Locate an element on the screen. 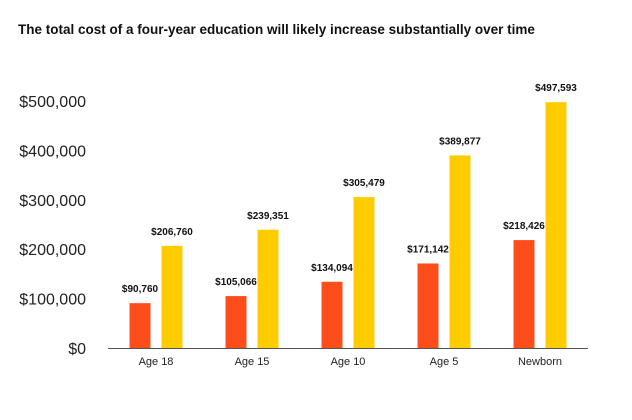 This screenshot has height=420, width=632. x-axis: Age 18 Age 15 Age 10 Age 5 Newborn is located at coordinates (350, 362).